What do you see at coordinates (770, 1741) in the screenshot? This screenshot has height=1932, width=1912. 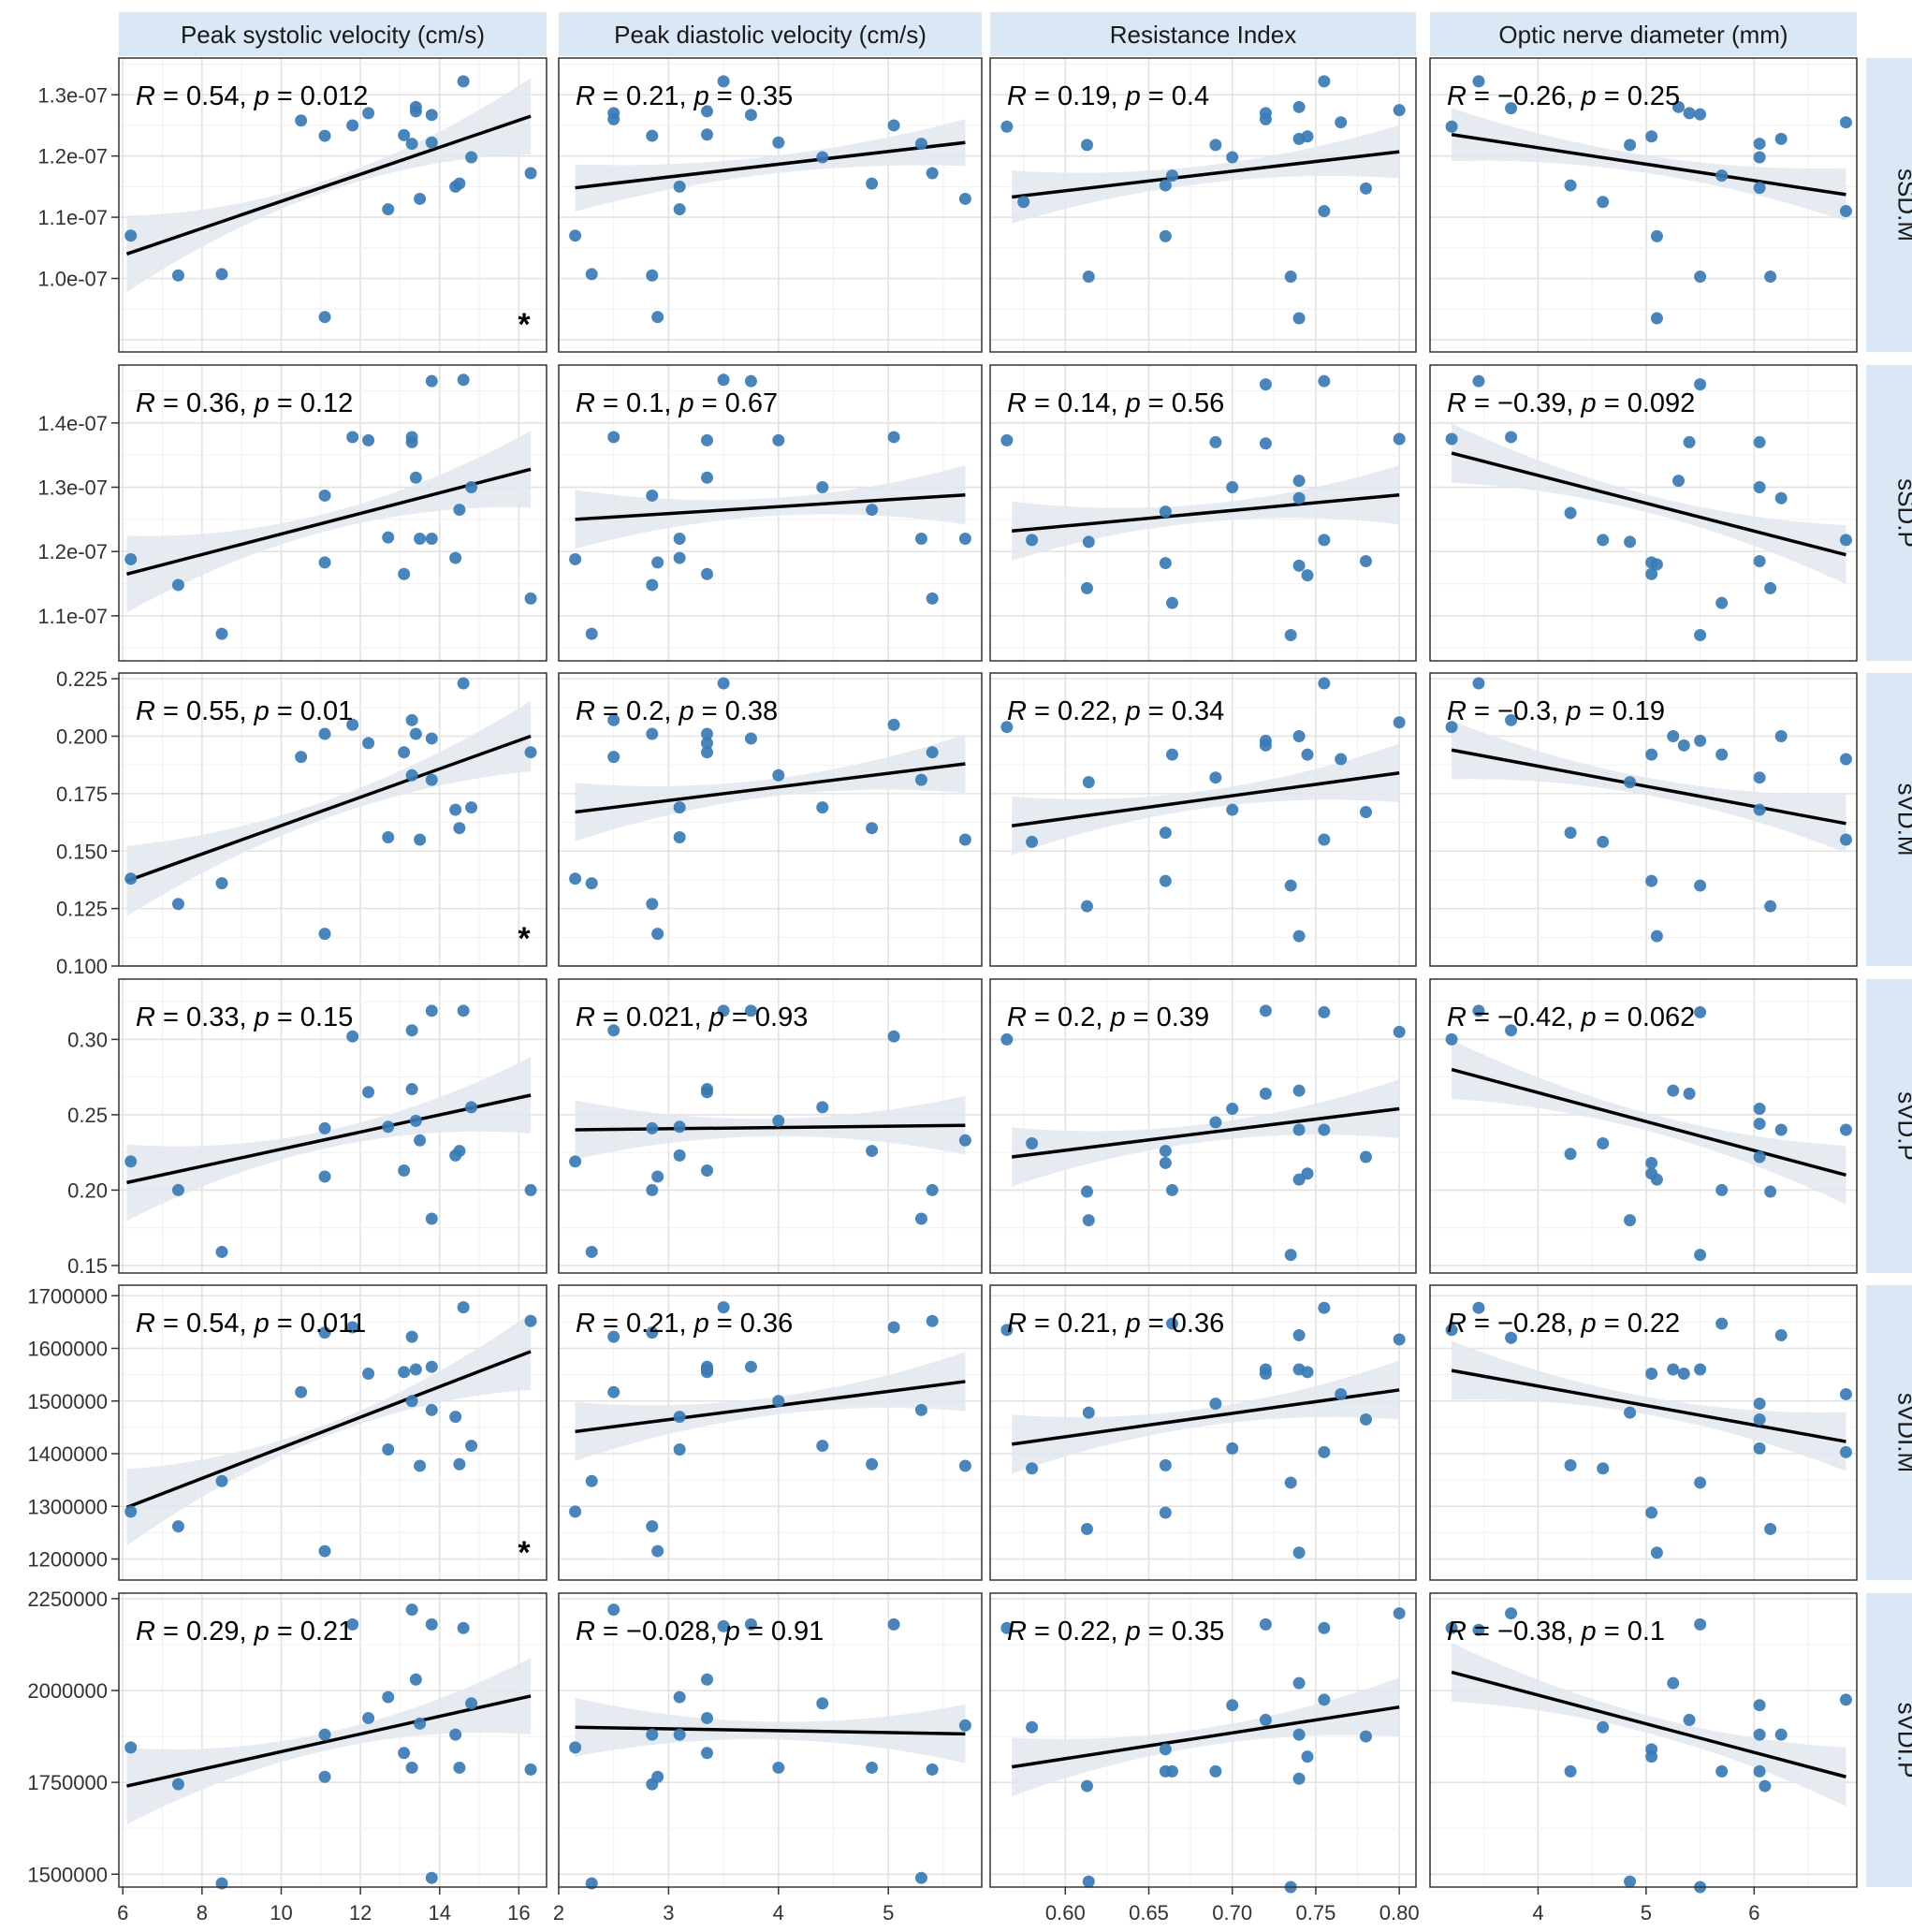 I see `facet-panel: R = −0.028, p = 0.91` at bounding box center [770, 1741].